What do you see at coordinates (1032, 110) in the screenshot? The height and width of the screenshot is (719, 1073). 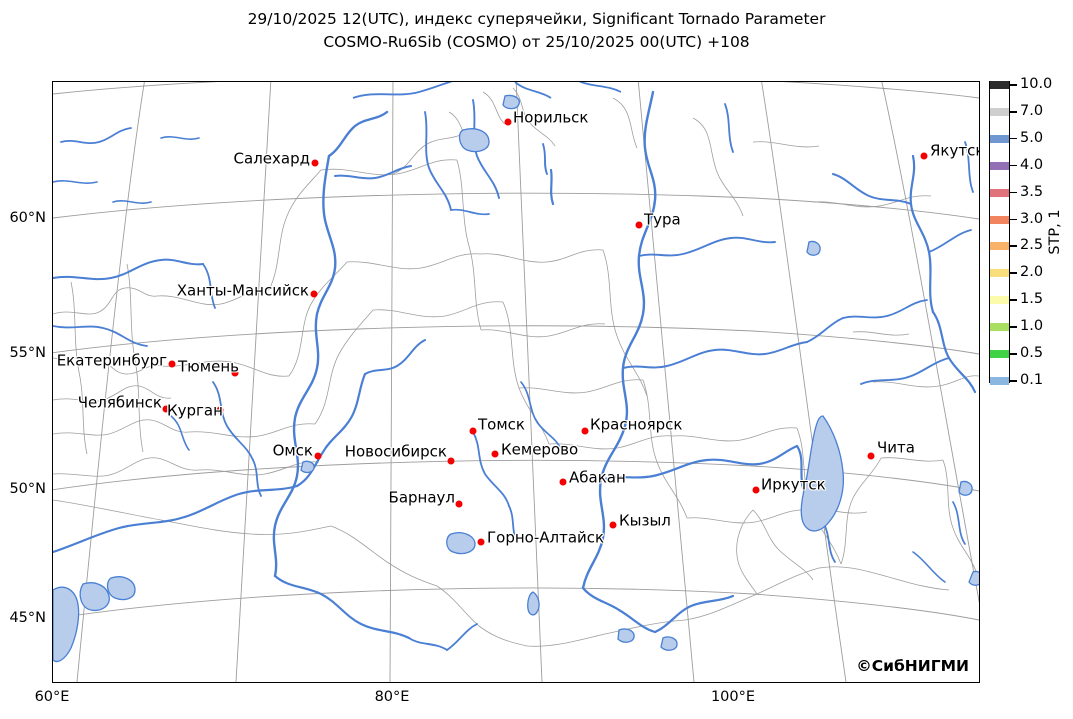 I see `colorbar-tick-label: 7.0` at bounding box center [1032, 110].